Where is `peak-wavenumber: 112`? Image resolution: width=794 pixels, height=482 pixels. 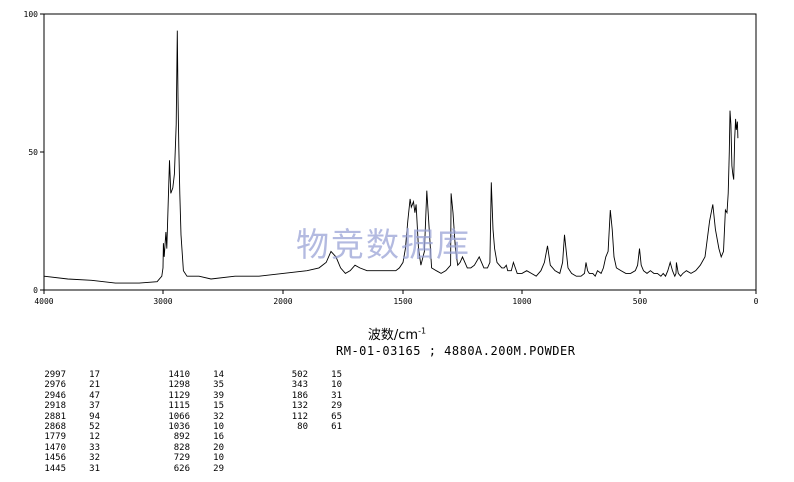 peak-wavenumber: 112 is located at coordinates (299, 416).